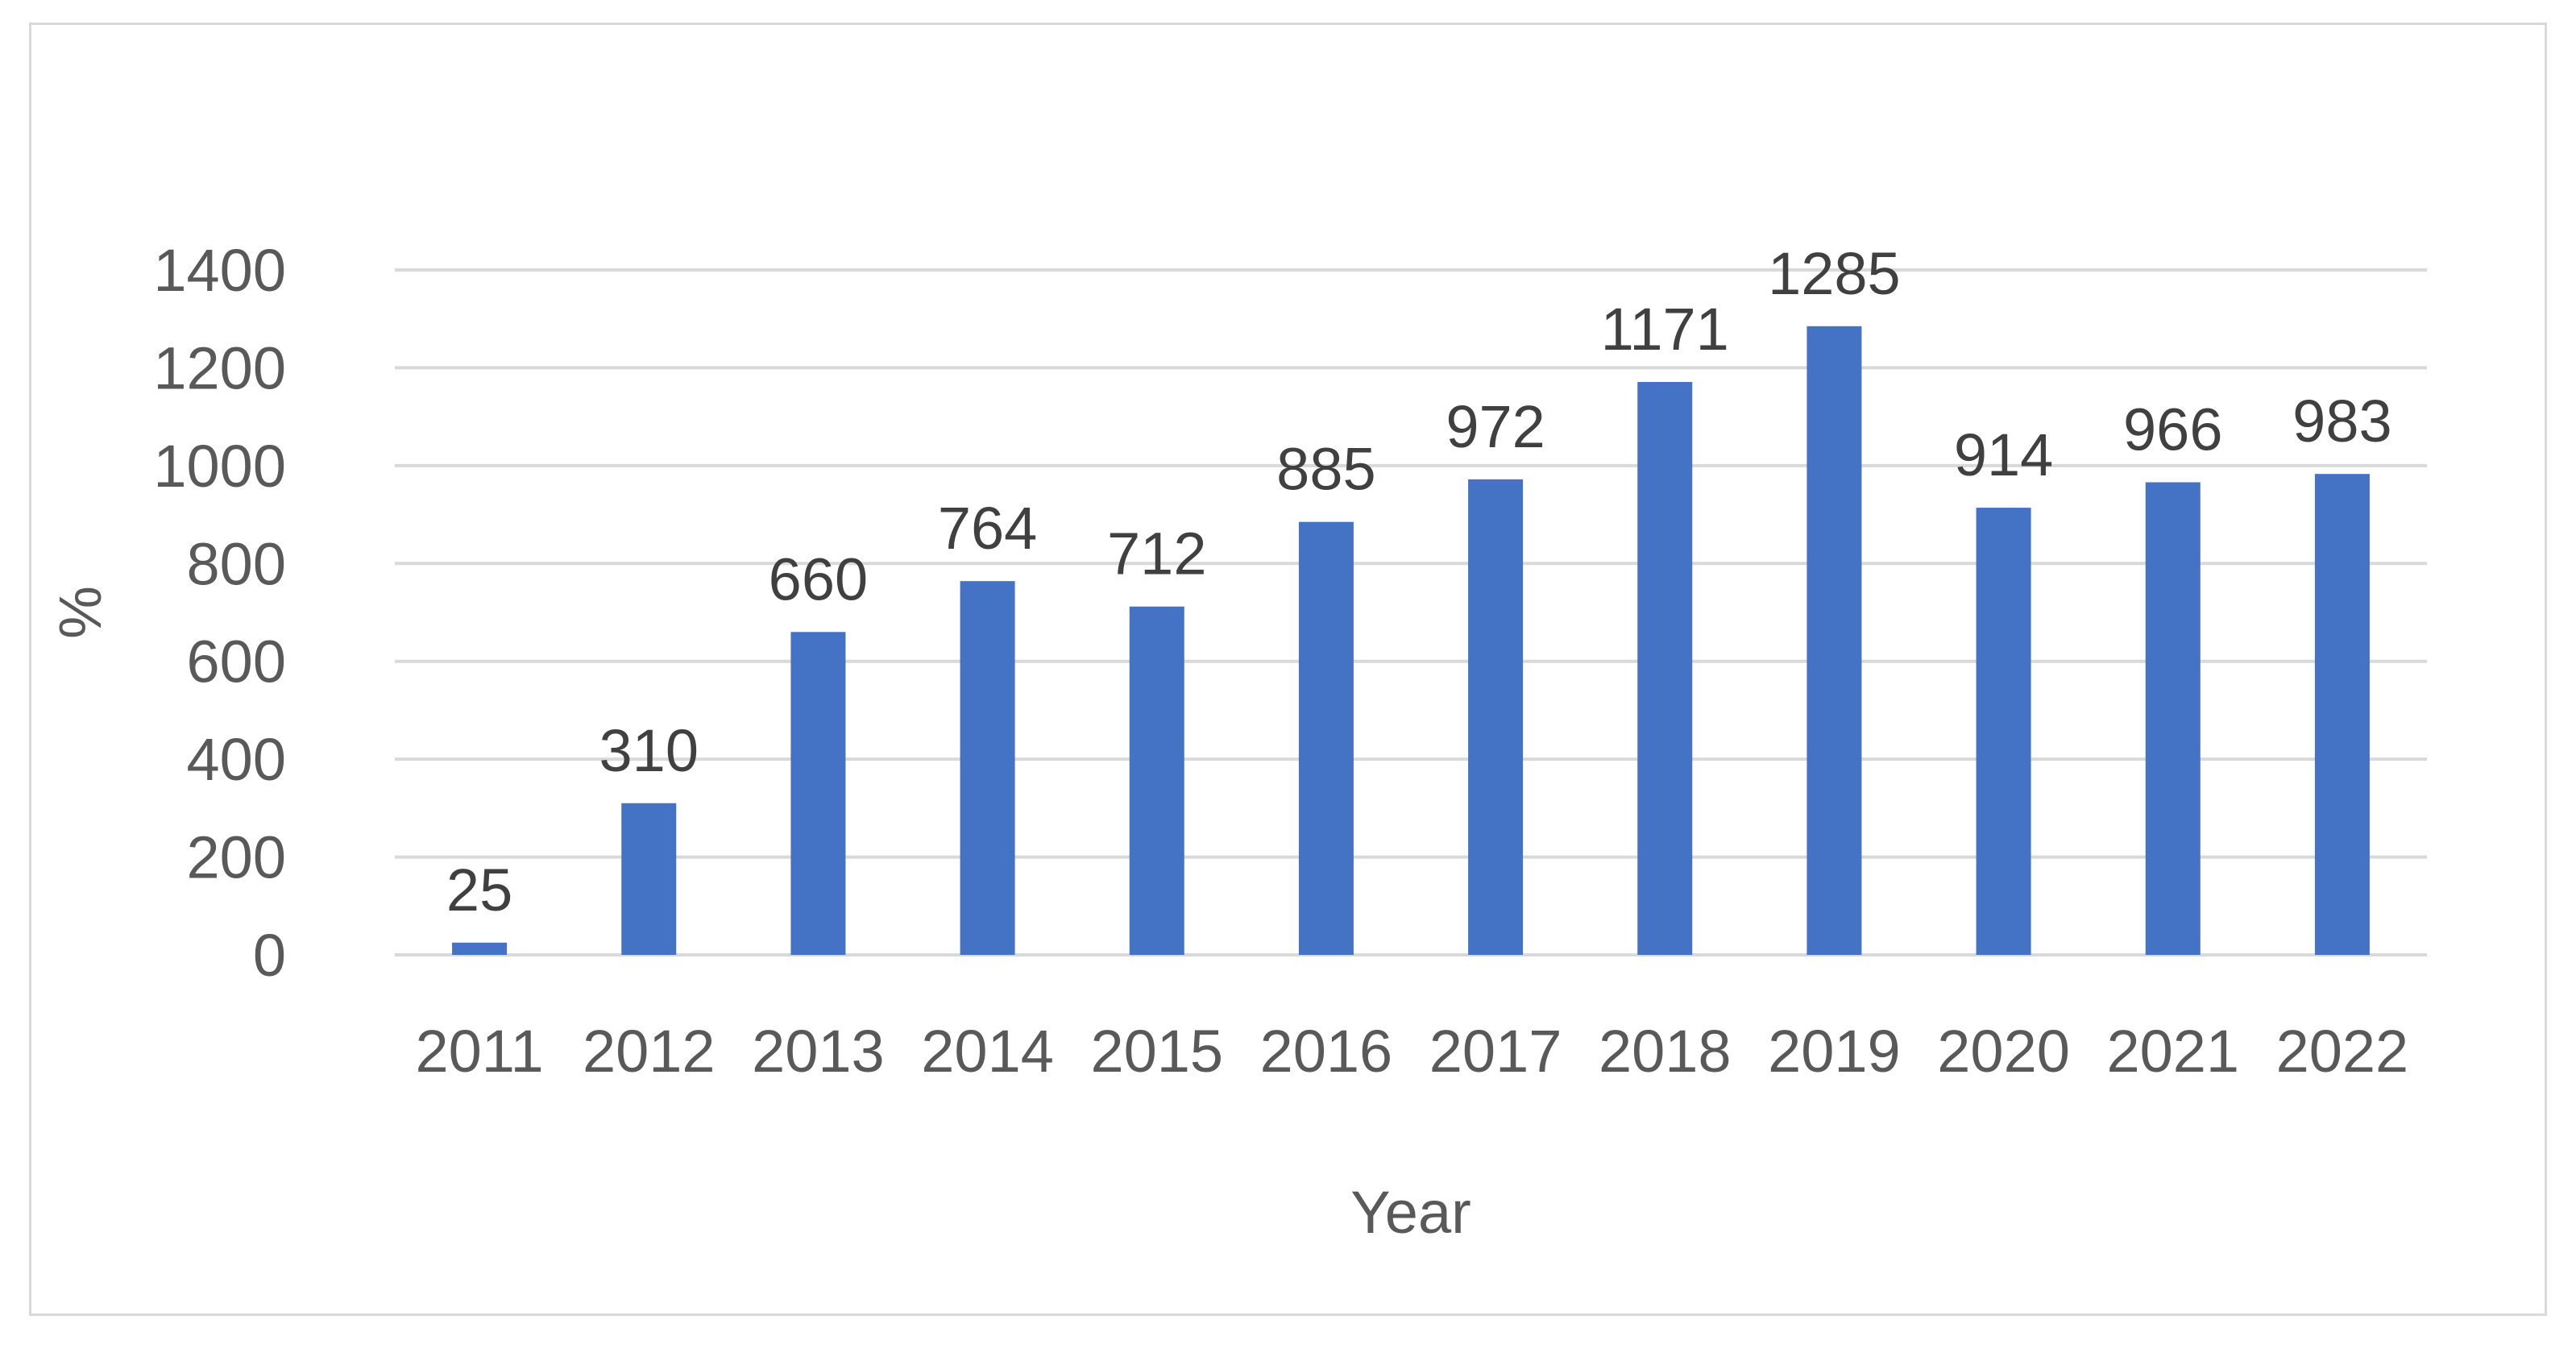 Image resolution: width=2576 pixels, height=1361 pixels. I want to click on y-tick-label: 200, so click(237, 857).